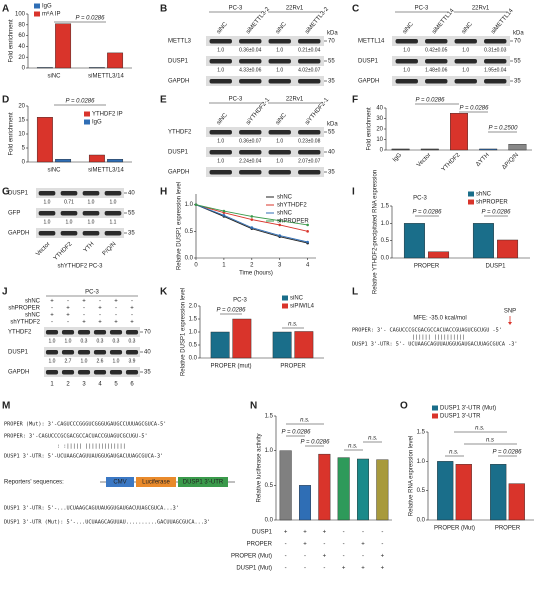 The width and height of the screenshot is (546, 599). Describe the element at coordinates (6, 192) in the screenshot. I see `panel-label: G` at that location.